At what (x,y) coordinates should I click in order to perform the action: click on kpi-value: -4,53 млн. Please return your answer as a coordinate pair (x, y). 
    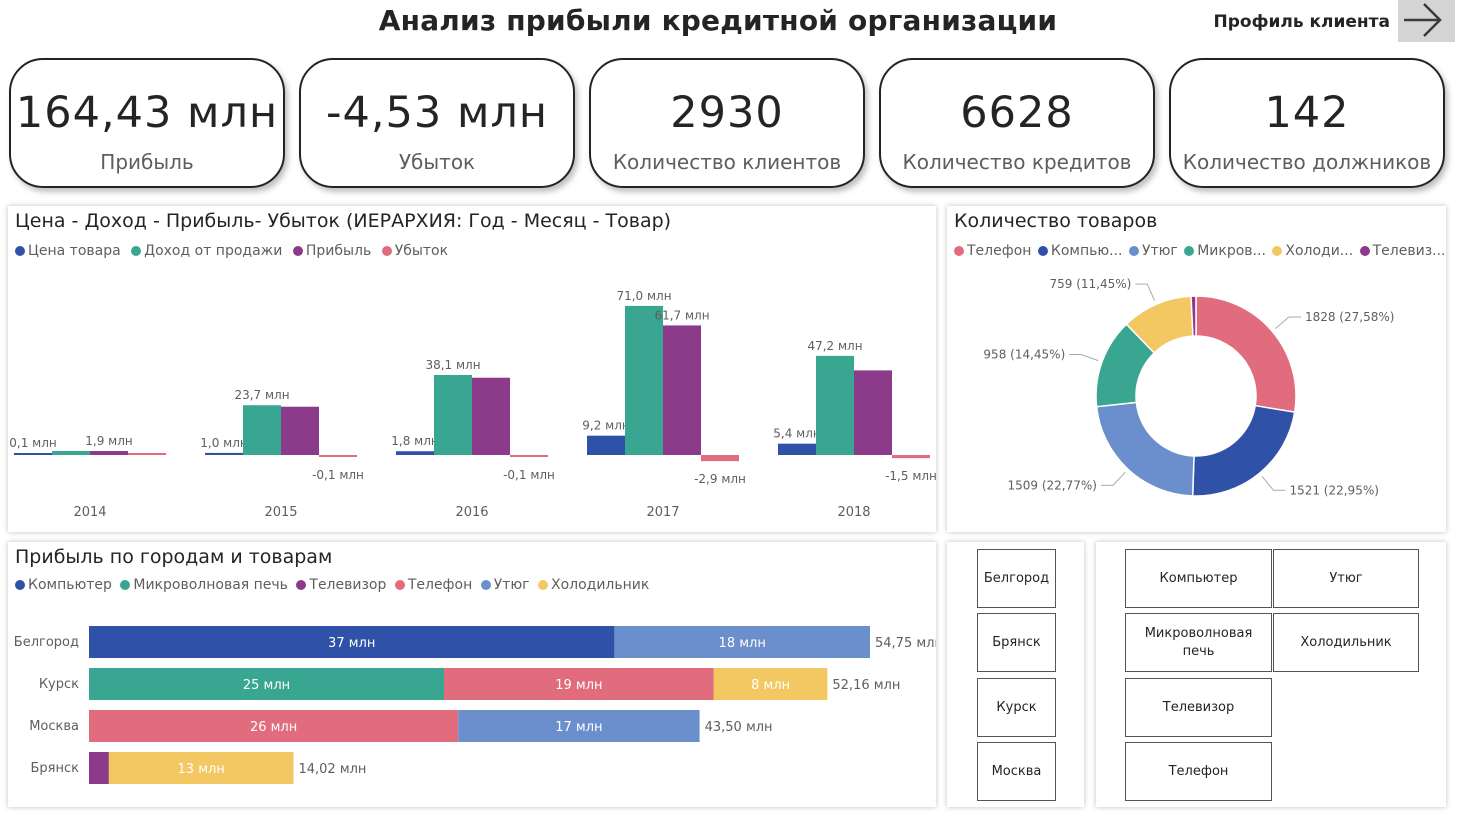
    Looking at the image, I should click on (437, 113).